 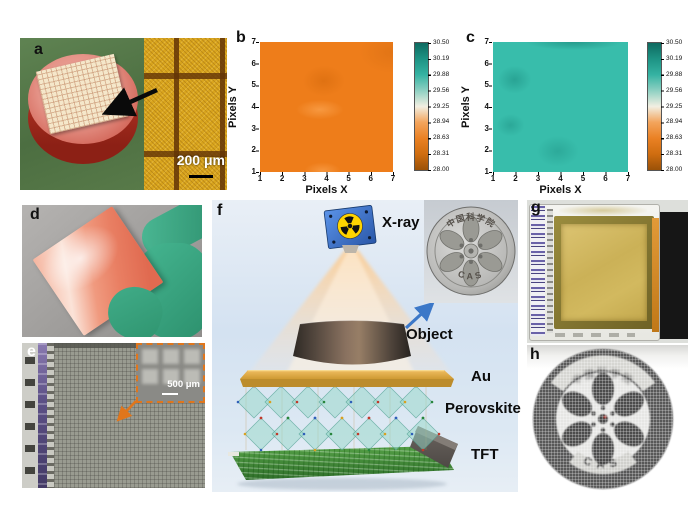 What do you see at coordinates (655, 275) in the screenshot?
I see `flex-cable-strip` at bounding box center [655, 275].